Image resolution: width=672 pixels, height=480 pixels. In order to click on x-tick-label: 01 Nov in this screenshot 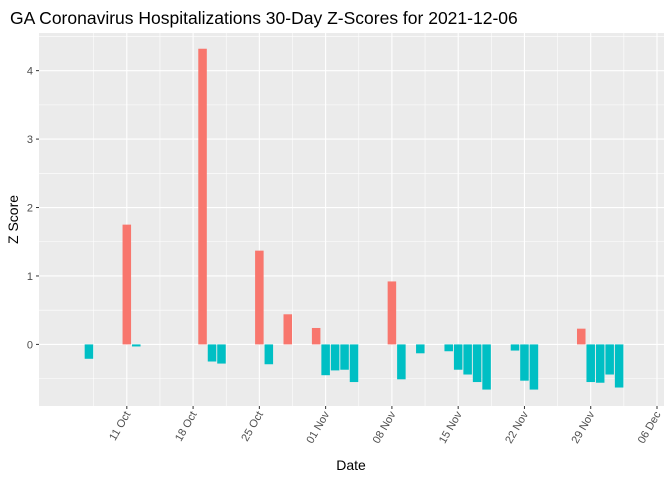, I will do `click(318, 427)`.